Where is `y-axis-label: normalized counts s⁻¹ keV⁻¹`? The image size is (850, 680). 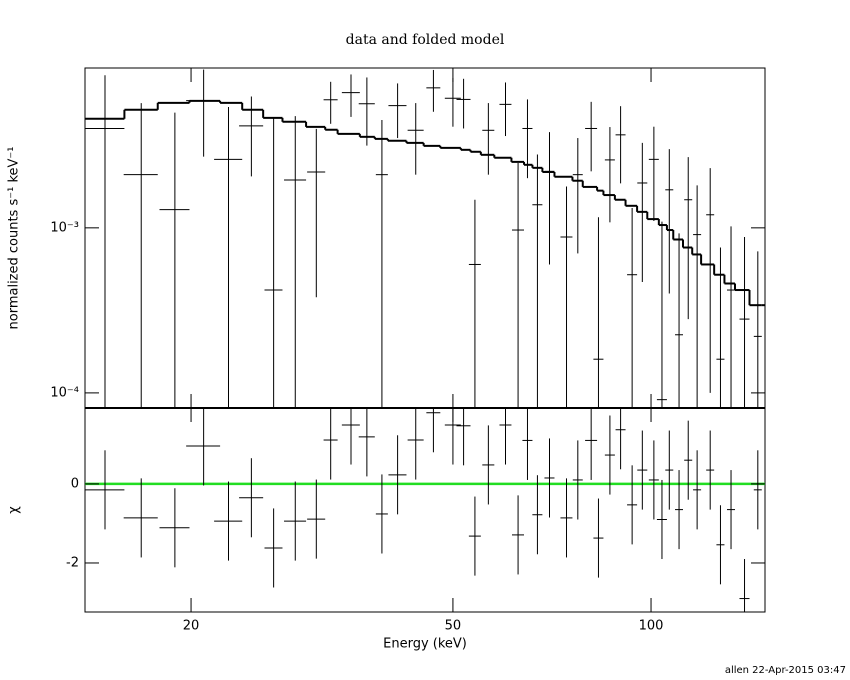 y-axis-label: normalized counts s⁻¹ keV⁻¹ is located at coordinates (14, 238).